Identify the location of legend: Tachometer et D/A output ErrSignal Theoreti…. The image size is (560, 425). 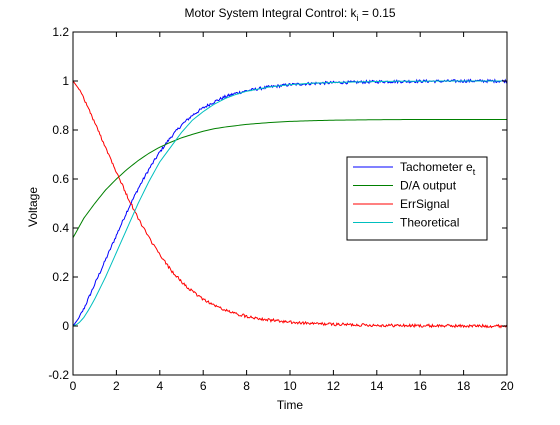
(417, 198).